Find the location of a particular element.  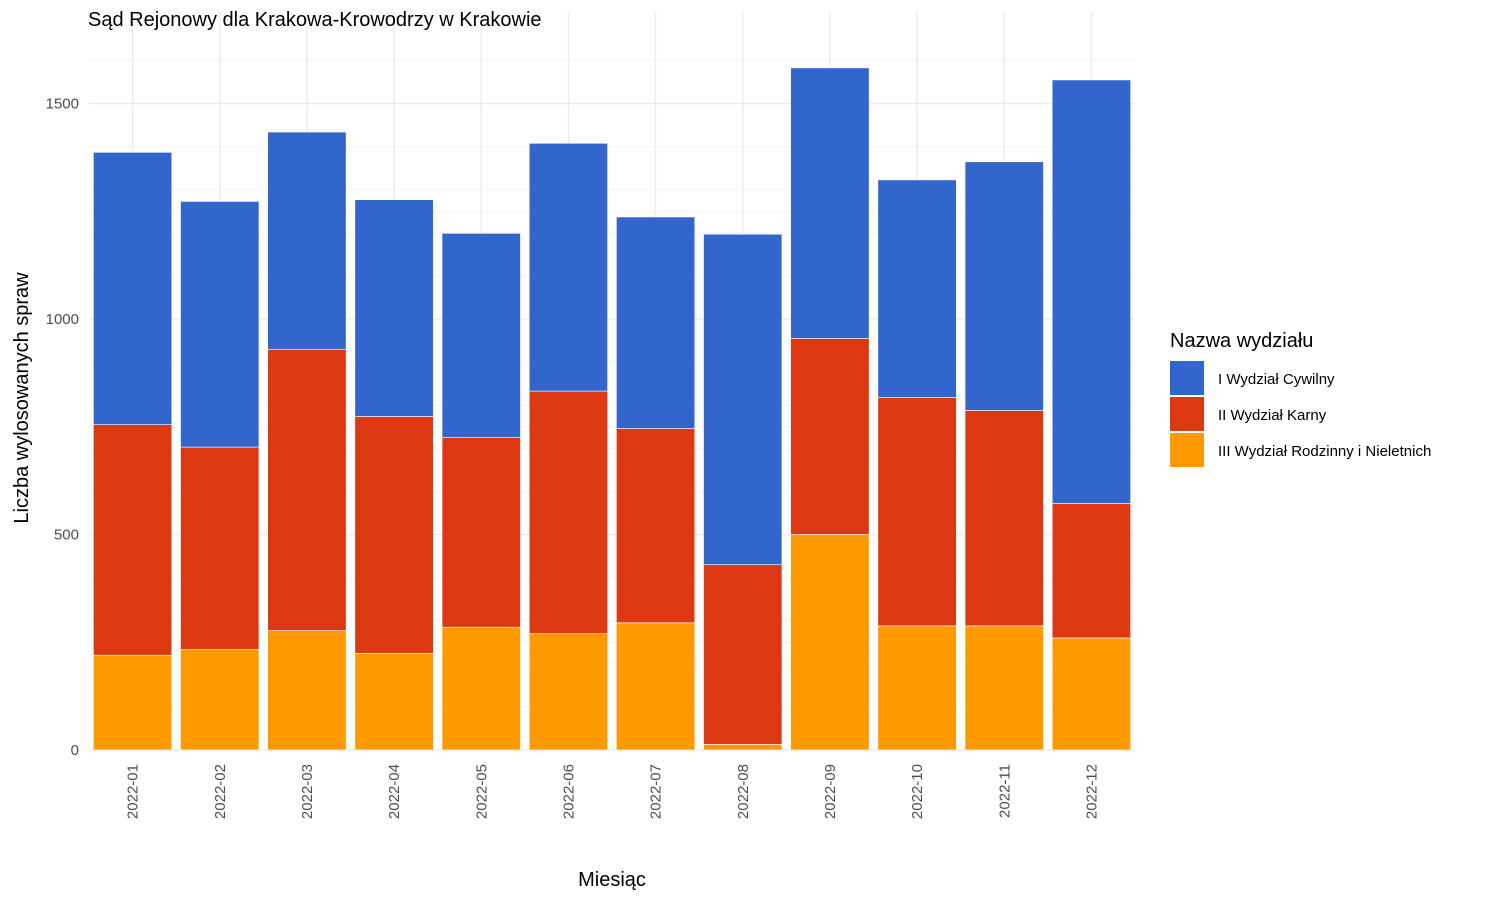

y-tick-label: 1000 is located at coordinates (62, 319).